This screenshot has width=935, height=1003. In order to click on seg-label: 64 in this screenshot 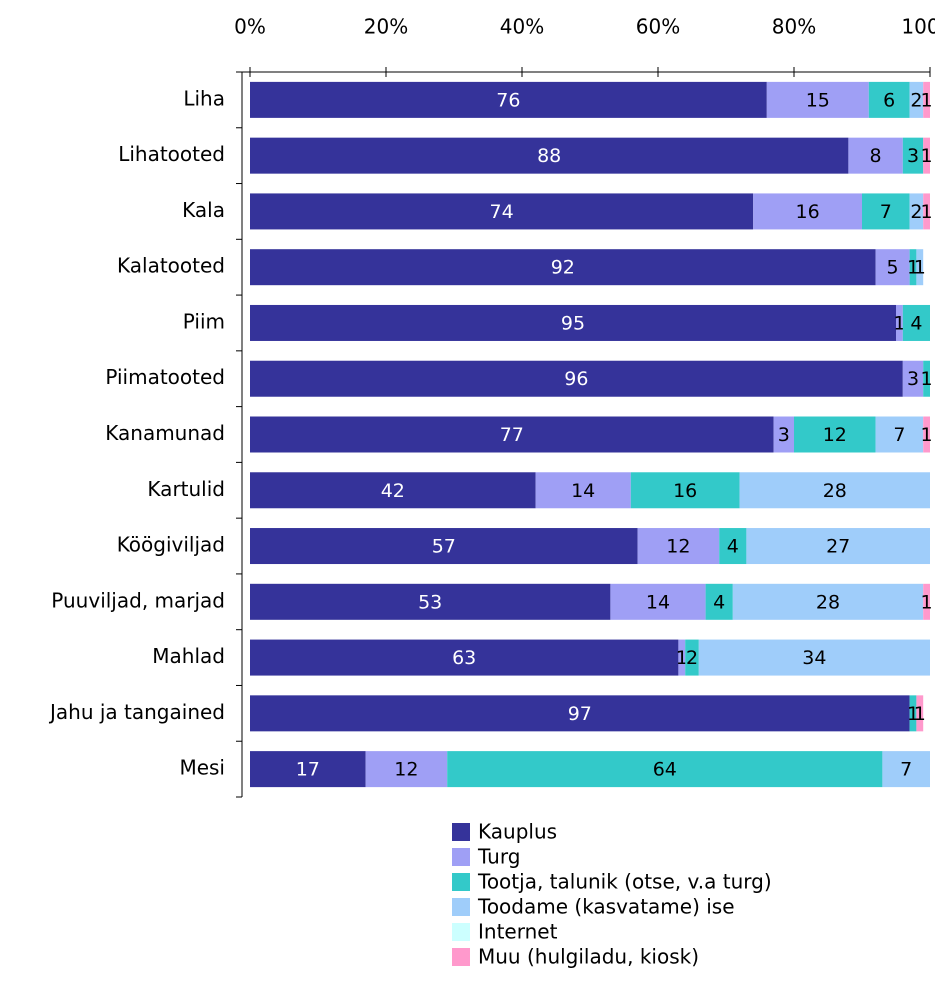, I will do `click(665, 770)`.